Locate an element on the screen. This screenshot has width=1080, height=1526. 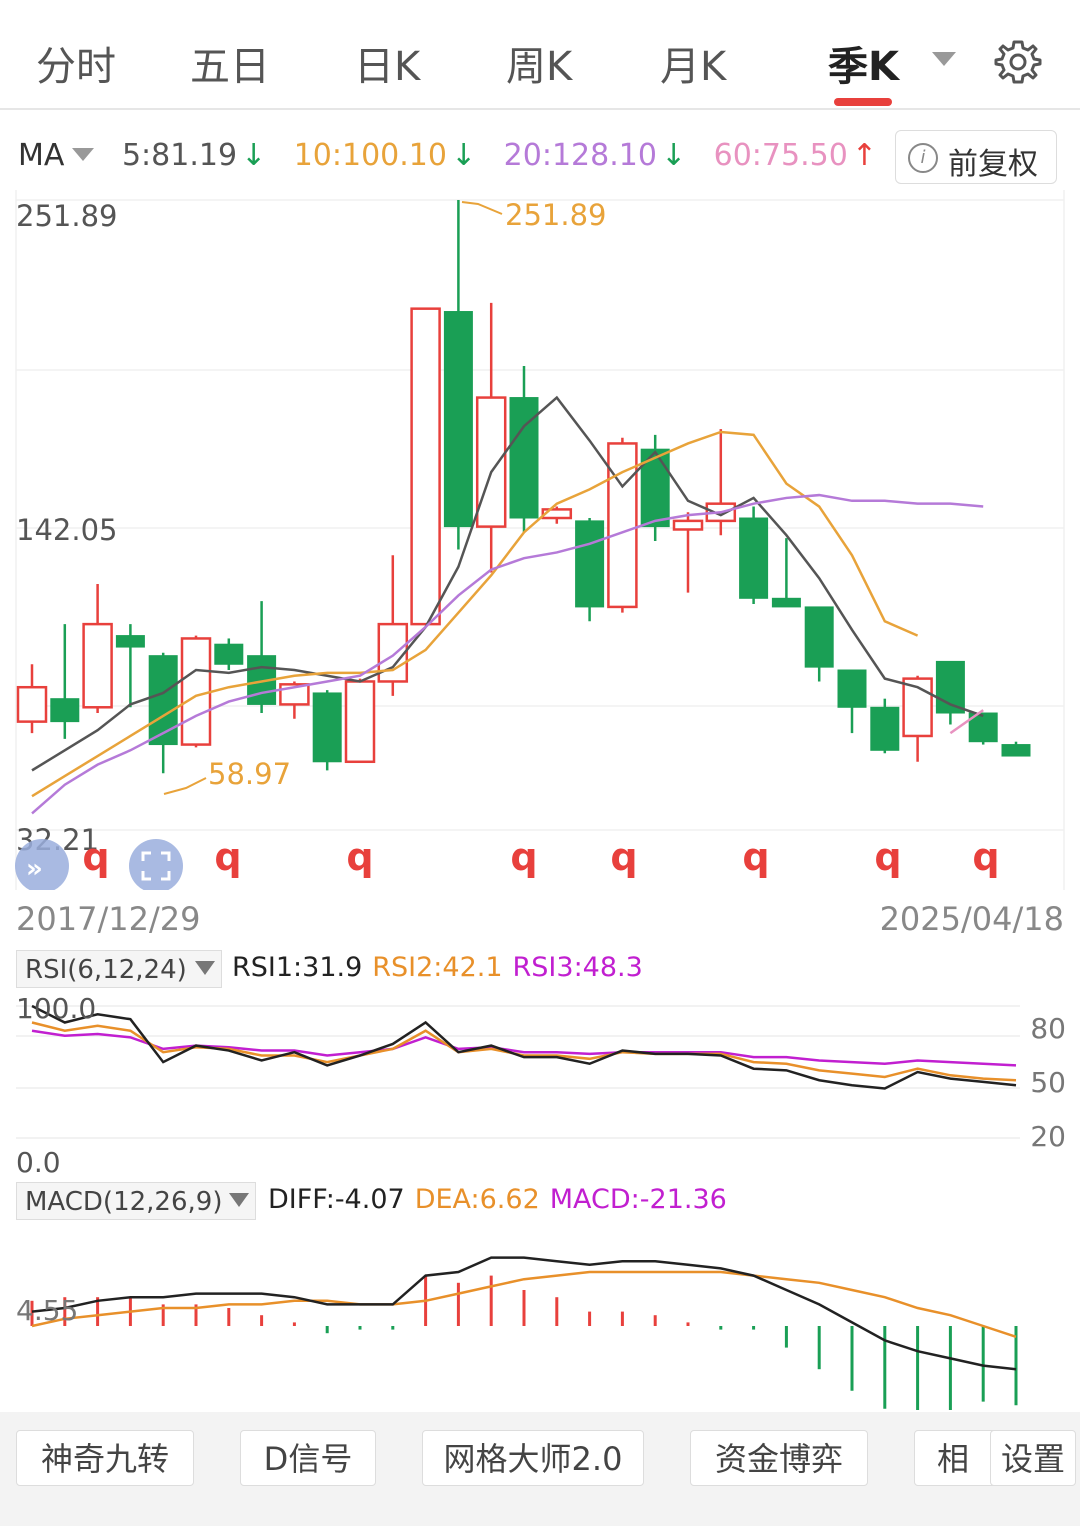
period-tabs: 分时 五日 日K 周K 月K 季K is located at coordinates (540, 55).